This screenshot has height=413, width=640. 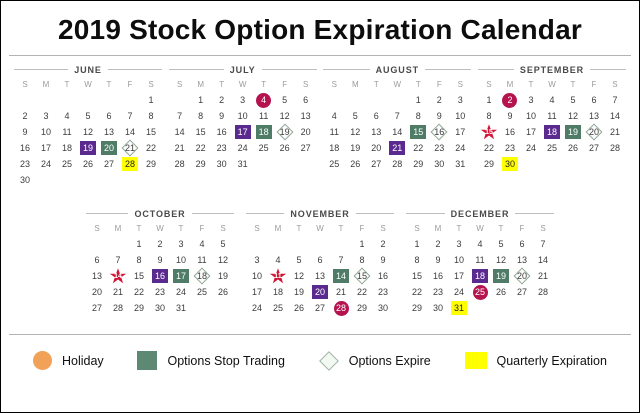 I want to click on day-cell: 9, so click(x=383, y=260).